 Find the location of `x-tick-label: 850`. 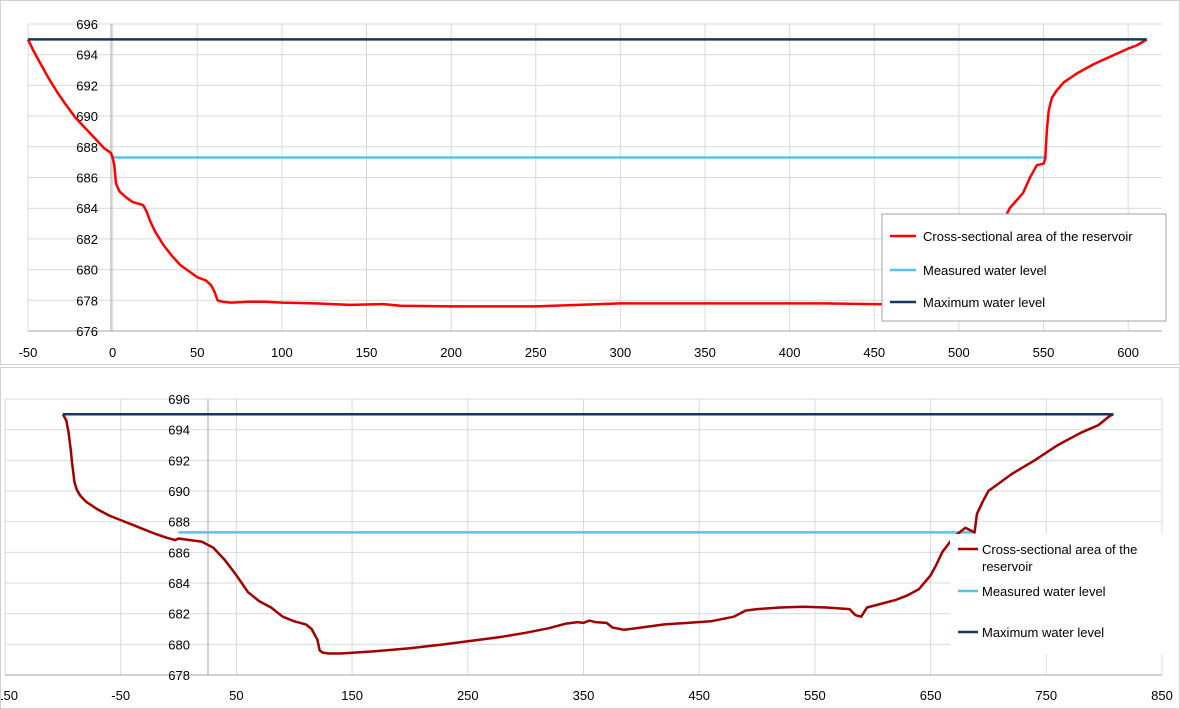

x-tick-label: 850 is located at coordinates (1162, 695).